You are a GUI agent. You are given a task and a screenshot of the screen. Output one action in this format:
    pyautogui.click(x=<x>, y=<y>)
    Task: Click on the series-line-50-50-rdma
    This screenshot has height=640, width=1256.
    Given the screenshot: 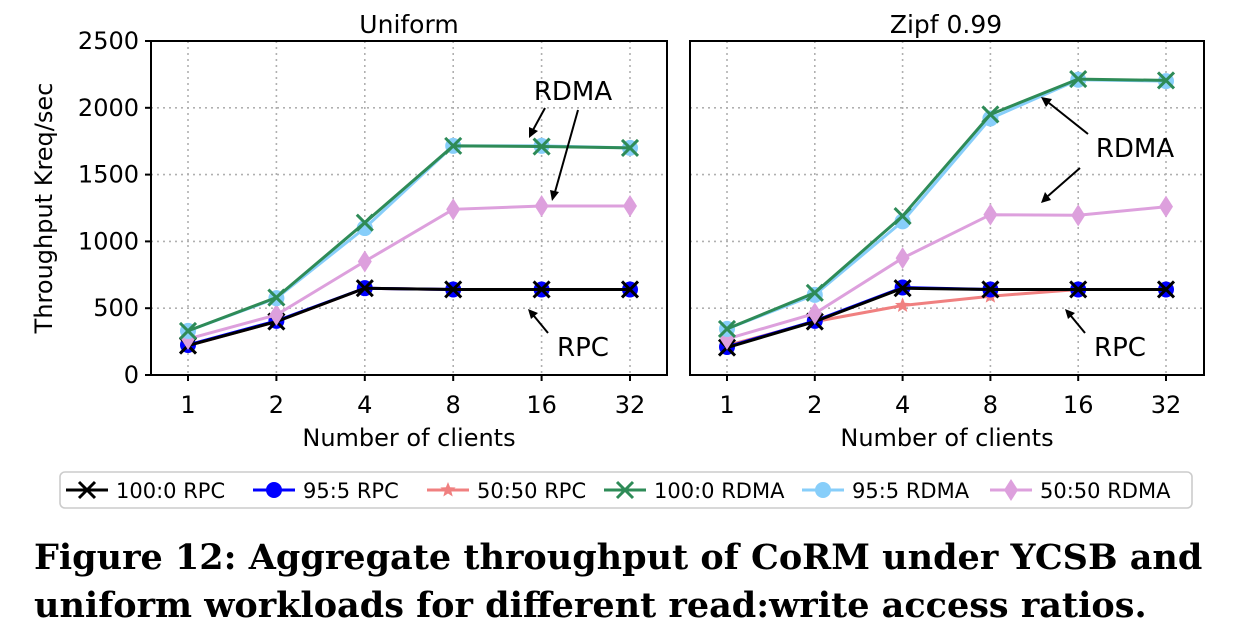 What is the action you would take?
    pyautogui.click(x=946, y=273)
    